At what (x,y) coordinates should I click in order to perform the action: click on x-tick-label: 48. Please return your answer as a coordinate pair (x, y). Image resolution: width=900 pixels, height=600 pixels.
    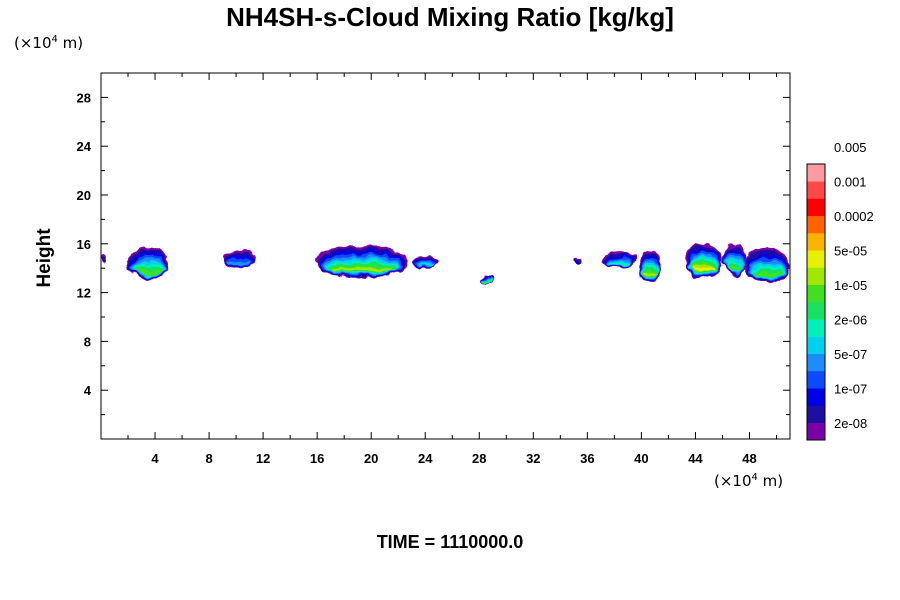
    Looking at the image, I should click on (749, 458).